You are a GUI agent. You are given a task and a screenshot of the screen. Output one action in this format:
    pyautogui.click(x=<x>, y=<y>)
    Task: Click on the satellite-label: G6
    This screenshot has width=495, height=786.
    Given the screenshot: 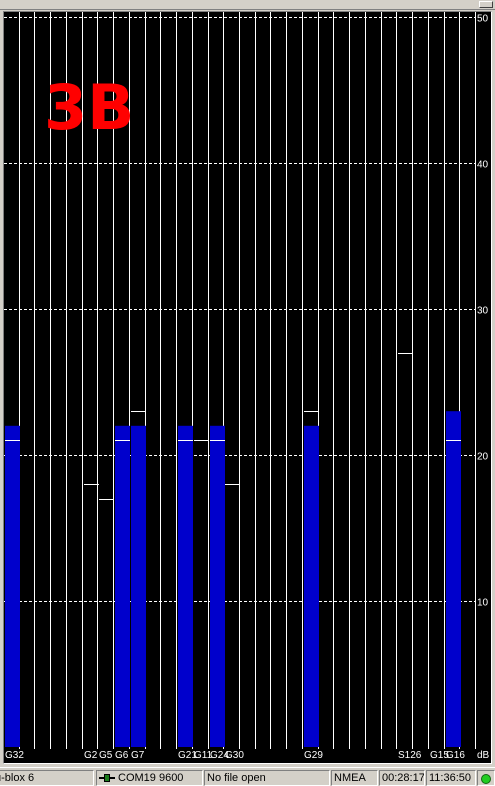 What is the action you would take?
    pyautogui.click(x=122, y=755)
    